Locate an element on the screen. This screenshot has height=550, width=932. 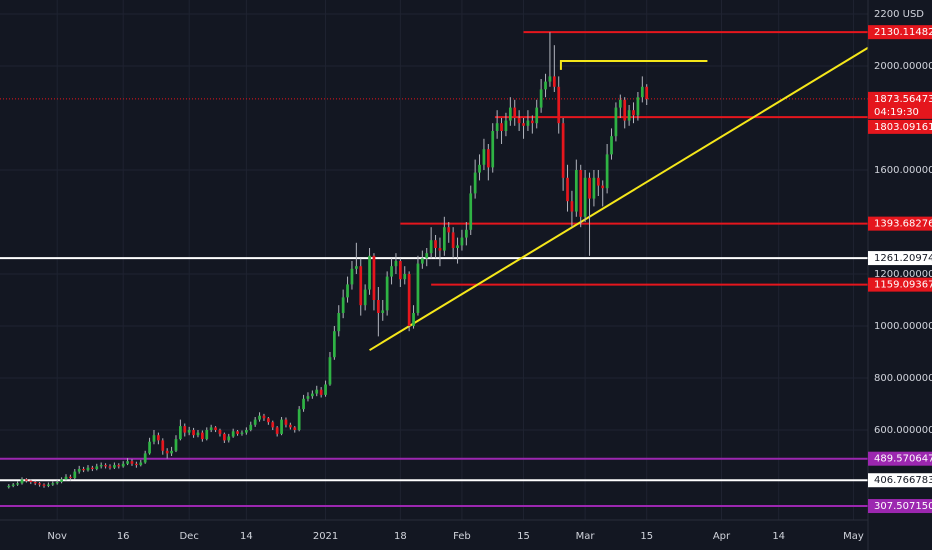
x-tick-label: Apr is located at coordinates (722, 536).